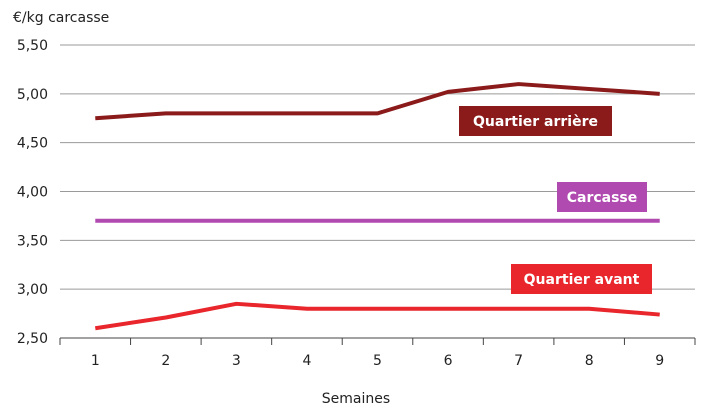 The height and width of the screenshot is (408, 701). I want to click on label-badge-quartier-avant: Quartier avant, so click(581, 279).